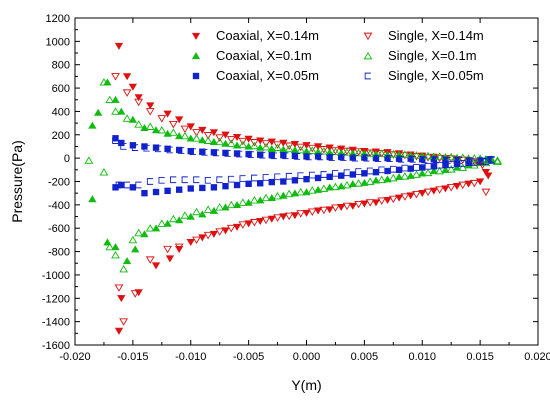 The image size is (550, 402). What do you see at coordinates (17, 181) in the screenshot?
I see `y-axis-title: Pressure(Pa)` at bounding box center [17, 181].